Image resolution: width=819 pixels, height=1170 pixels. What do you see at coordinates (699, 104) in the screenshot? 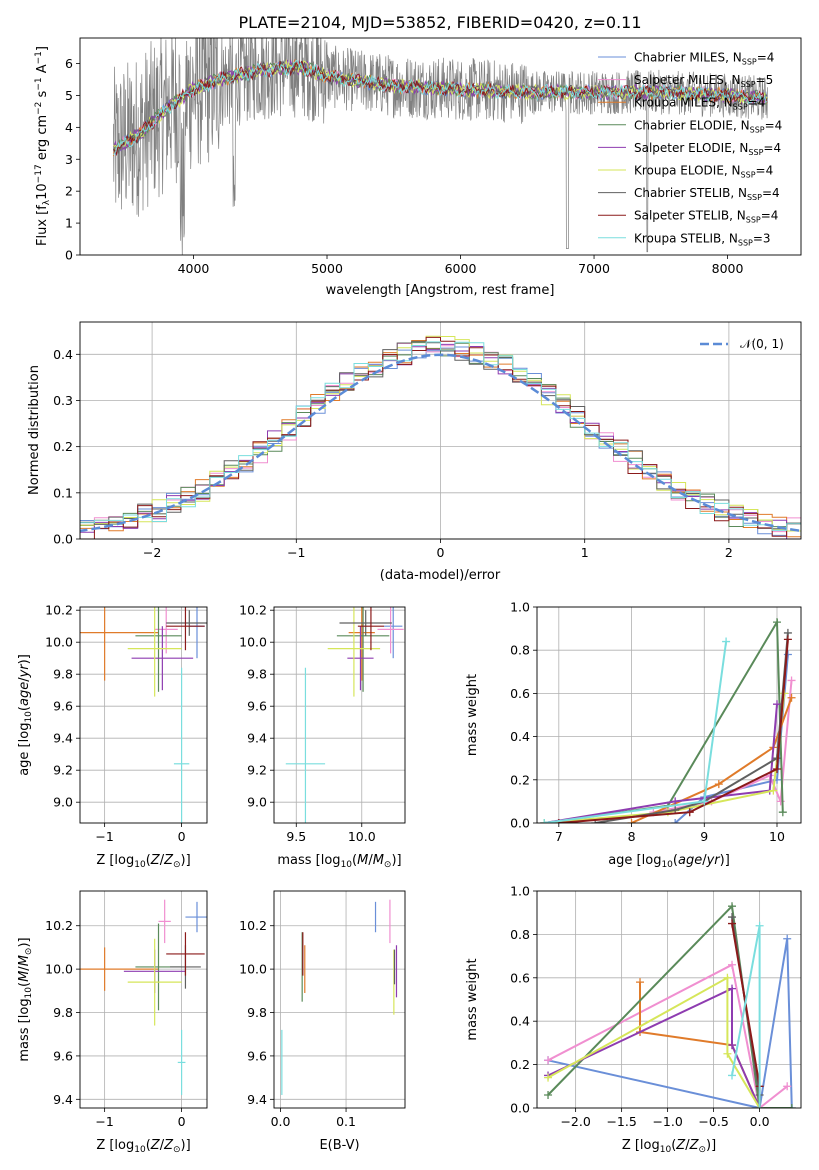
I see `legend-entry: Kroupa MILES, NSSP=4` at bounding box center [699, 104].